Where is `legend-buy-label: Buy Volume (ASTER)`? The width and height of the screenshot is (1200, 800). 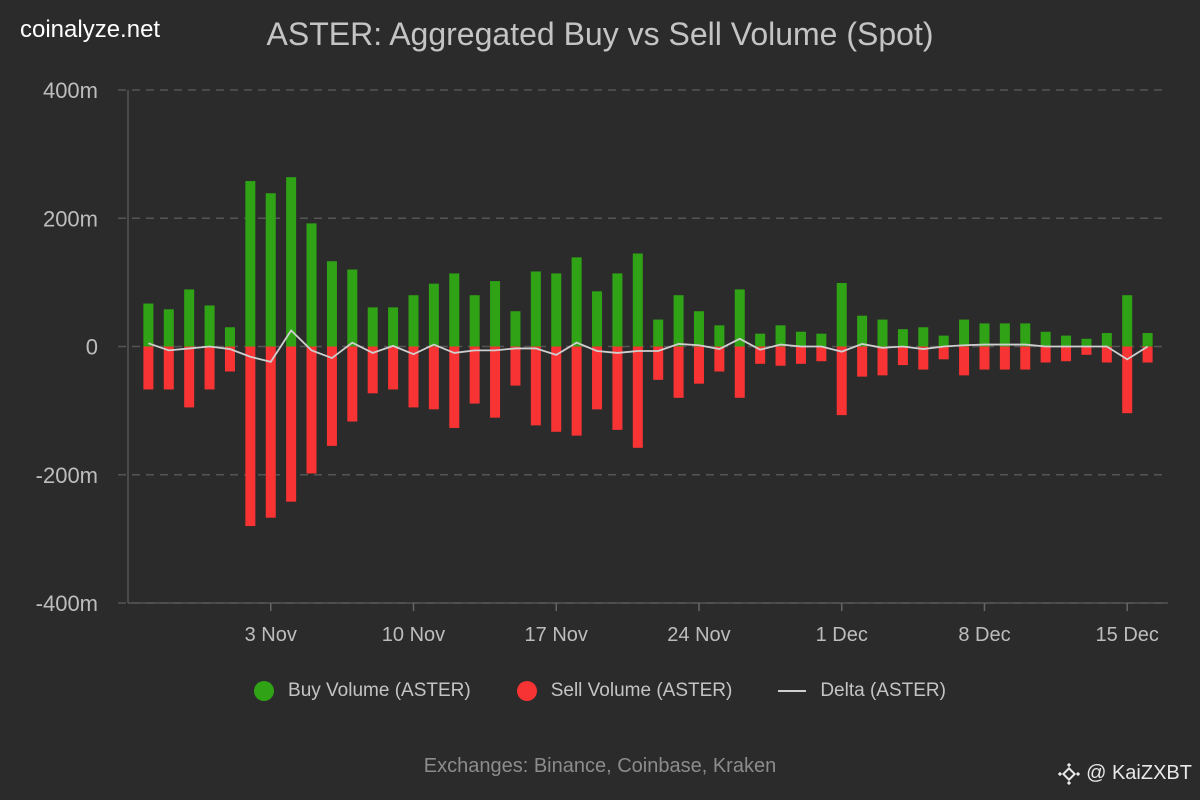 legend-buy-label: Buy Volume (ASTER) is located at coordinates (379, 690).